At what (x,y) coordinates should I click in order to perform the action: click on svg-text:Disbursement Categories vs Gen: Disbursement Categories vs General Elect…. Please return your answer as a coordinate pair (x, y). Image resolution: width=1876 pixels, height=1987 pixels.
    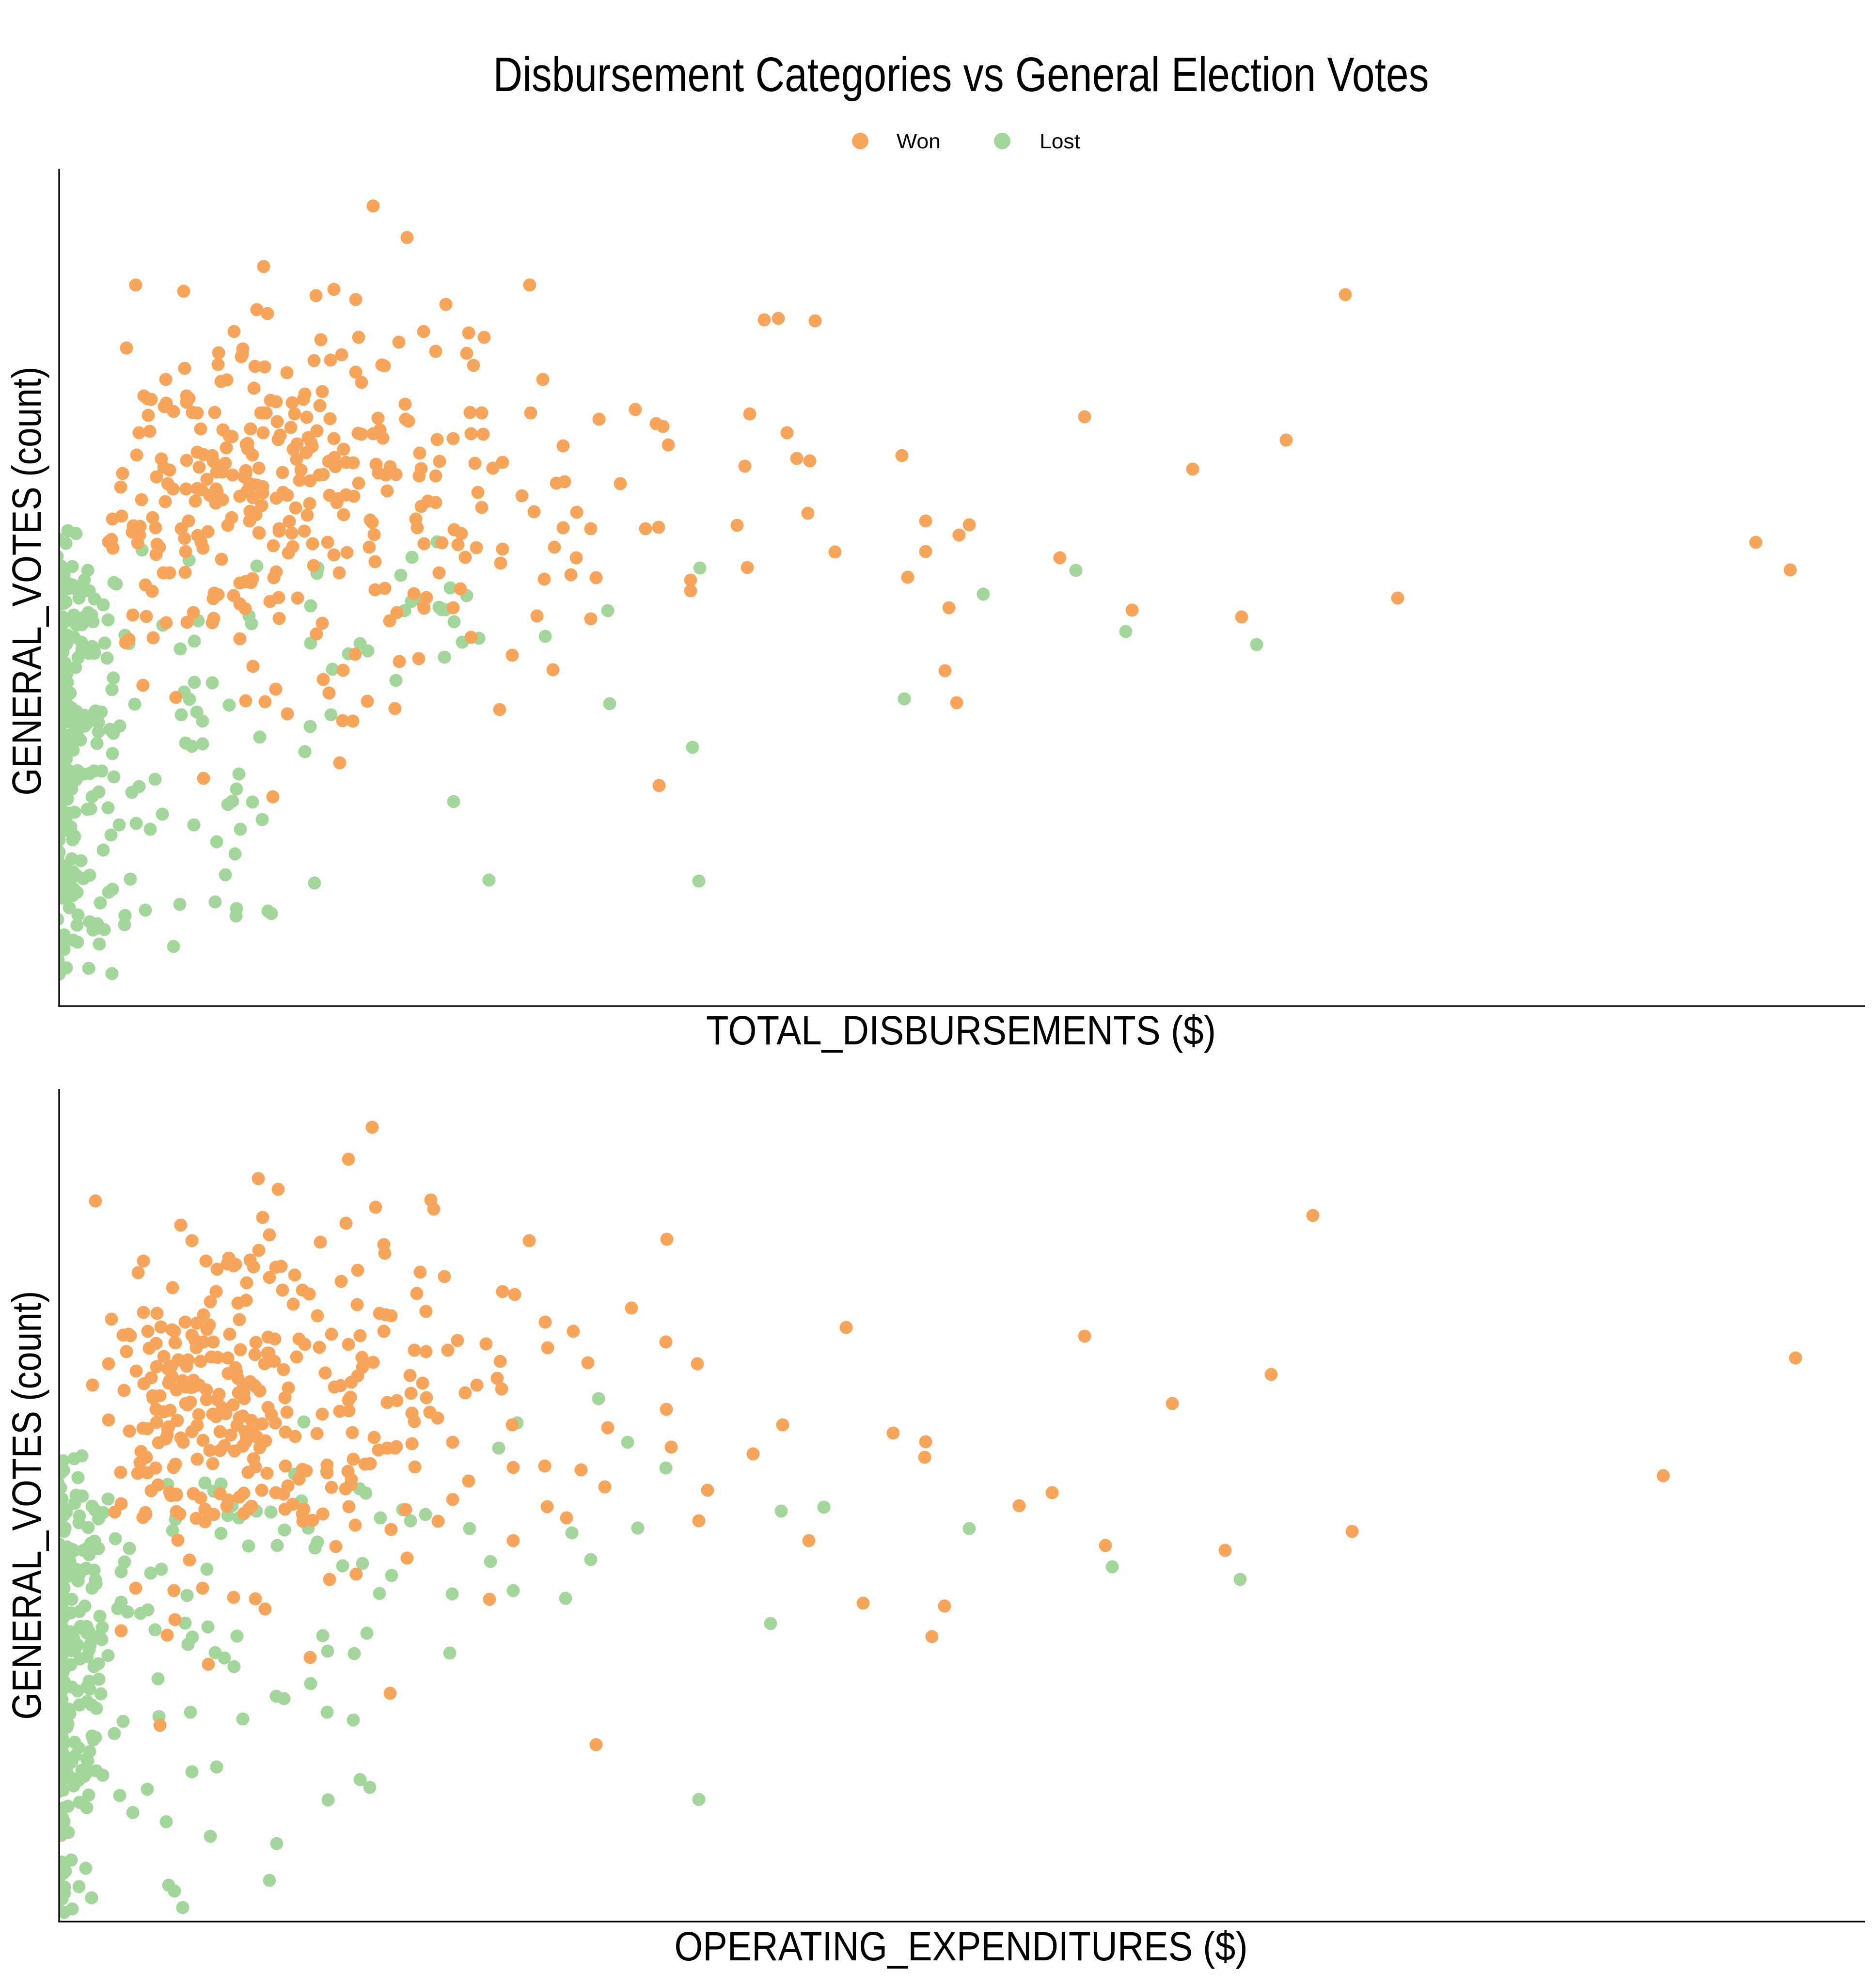
    Looking at the image, I should click on (961, 74).